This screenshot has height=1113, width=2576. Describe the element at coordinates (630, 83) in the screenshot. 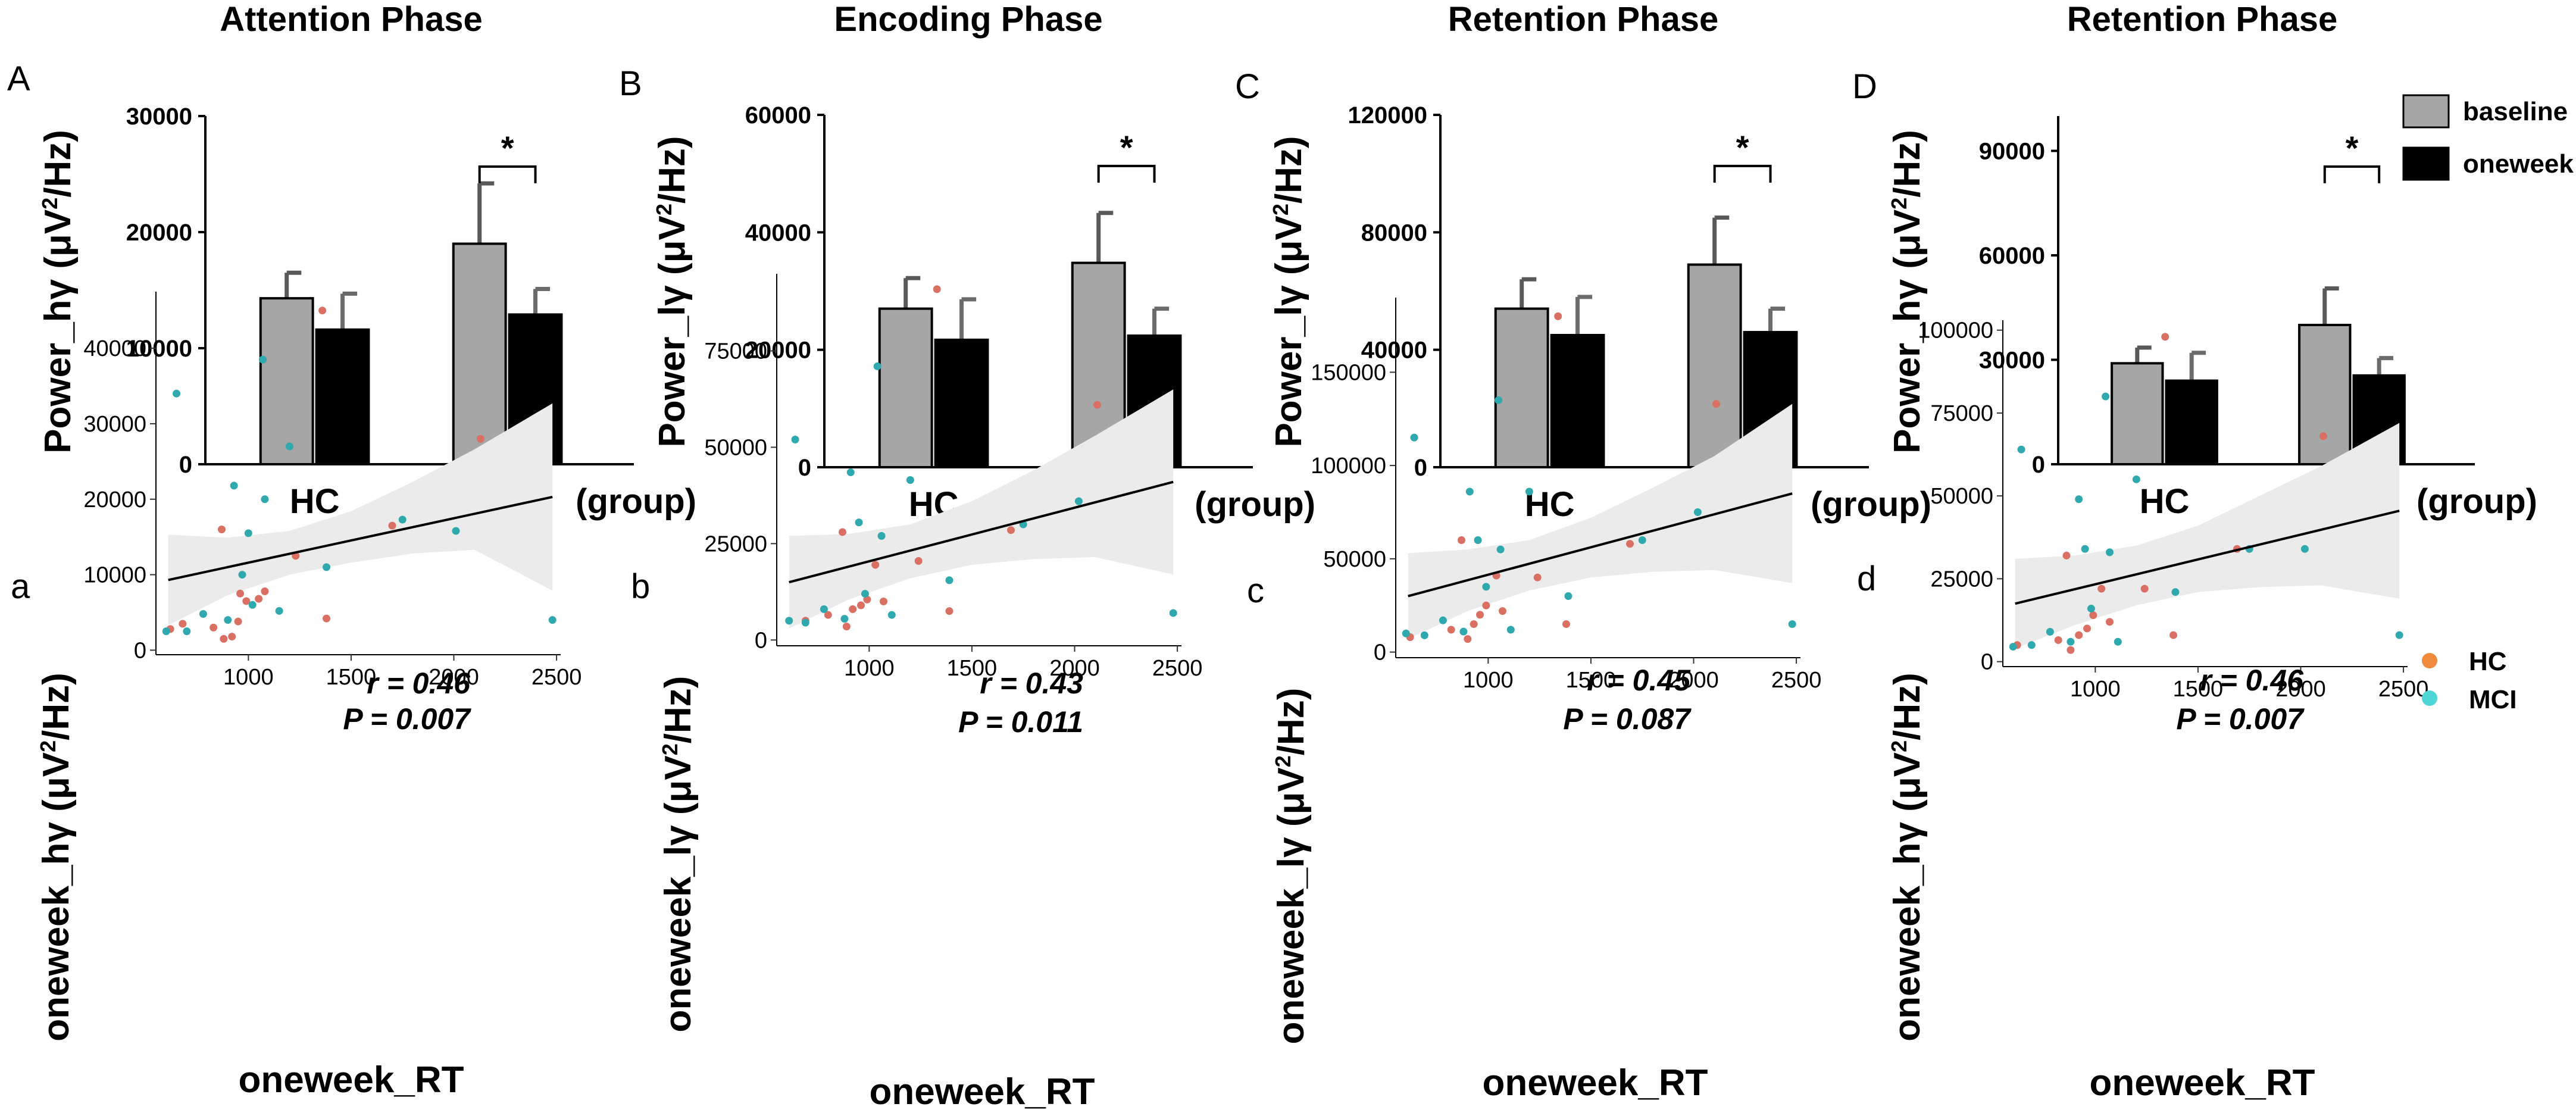

I see `panel-letter: B` at that location.